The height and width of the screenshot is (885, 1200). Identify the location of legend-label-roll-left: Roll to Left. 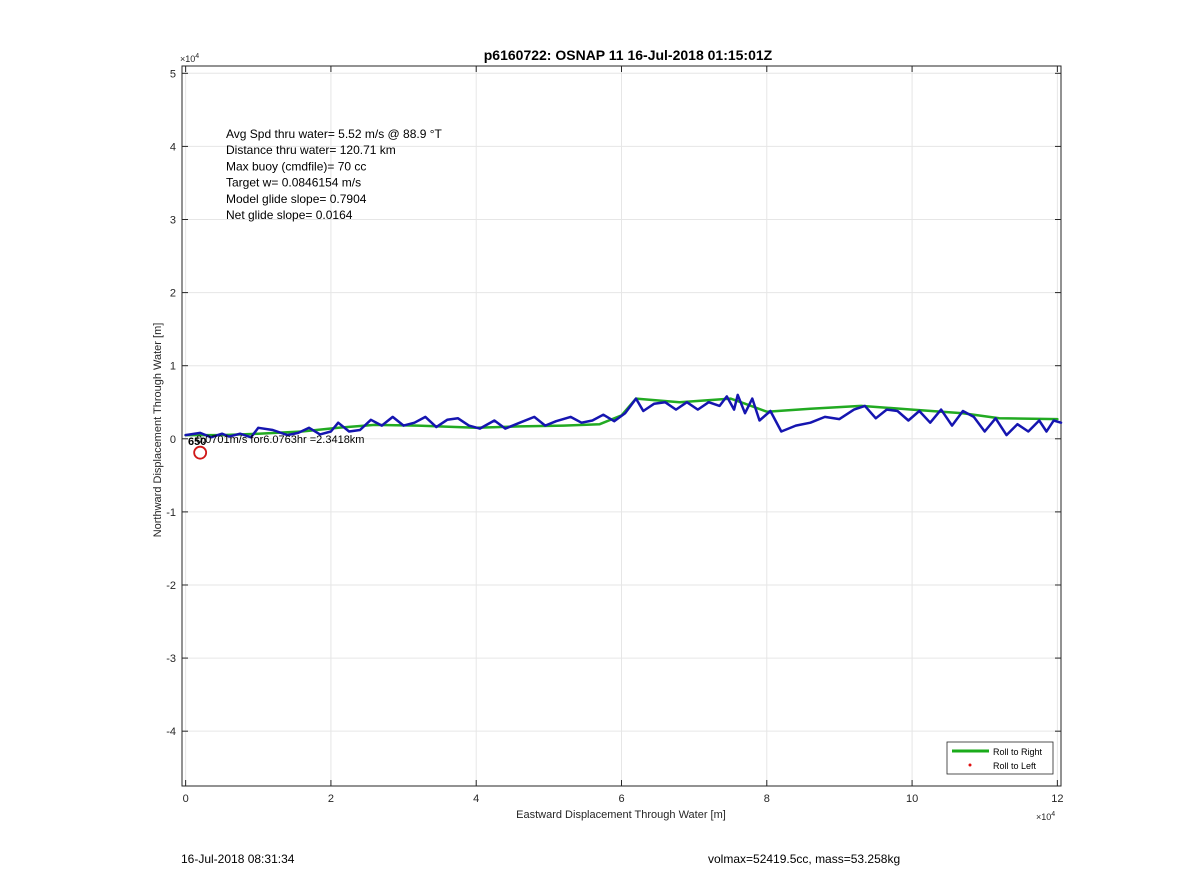
(1015, 766).